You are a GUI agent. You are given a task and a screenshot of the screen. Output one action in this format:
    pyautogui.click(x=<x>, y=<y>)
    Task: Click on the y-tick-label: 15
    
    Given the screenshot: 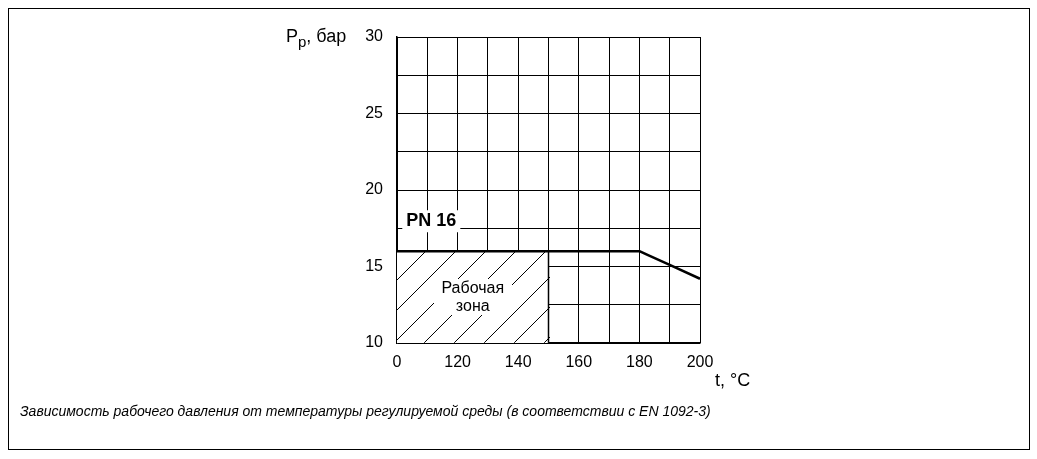 What is the action you would take?
    pyautogui.click(x=374, y=265)
    